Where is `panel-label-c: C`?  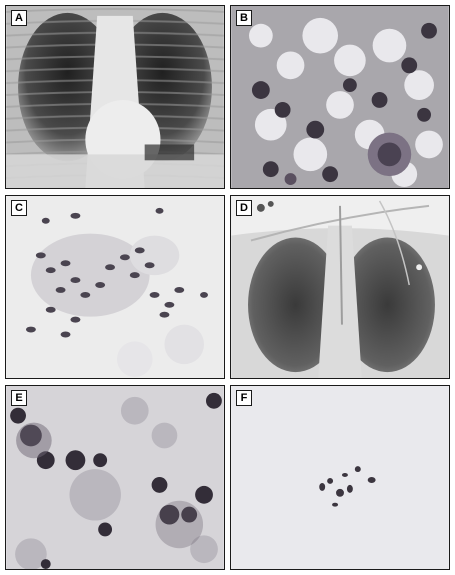
panel-label-c: C is located at coordinates (19, 208).